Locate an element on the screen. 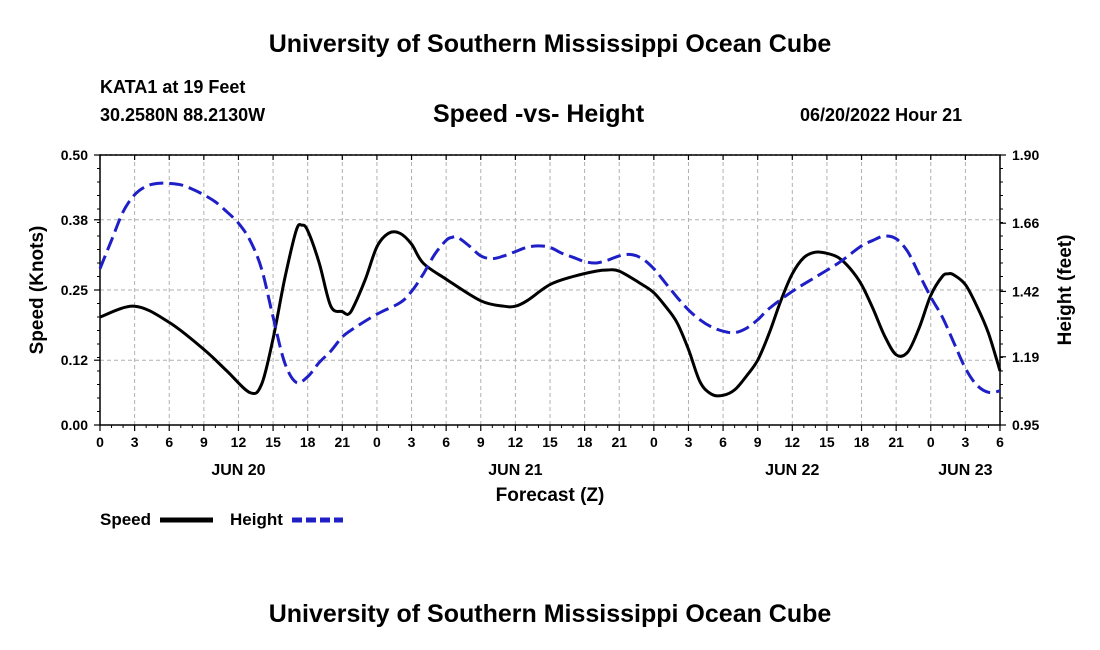 The width and height of the screenshot is (1100, 650). day-label: JUN 21 is located at coordinates (515, 470).